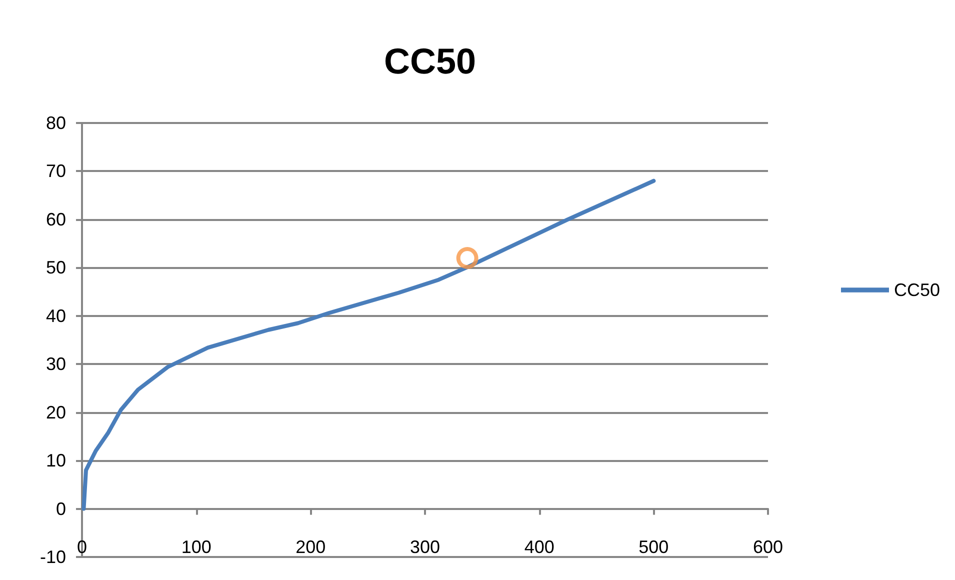 This screenshot has height=580, width=955. What do you see at coordinates (56, 219) in the screenshot?
I see `y-tick-label: 60` at bounding box center [56, 219].